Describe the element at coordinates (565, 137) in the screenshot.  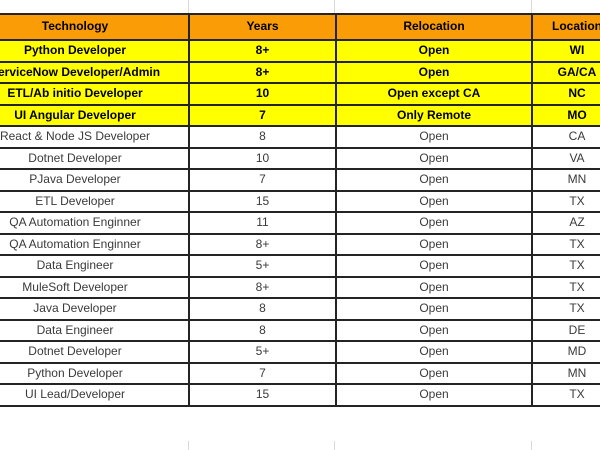
I see `cell-location: CA` at that location.